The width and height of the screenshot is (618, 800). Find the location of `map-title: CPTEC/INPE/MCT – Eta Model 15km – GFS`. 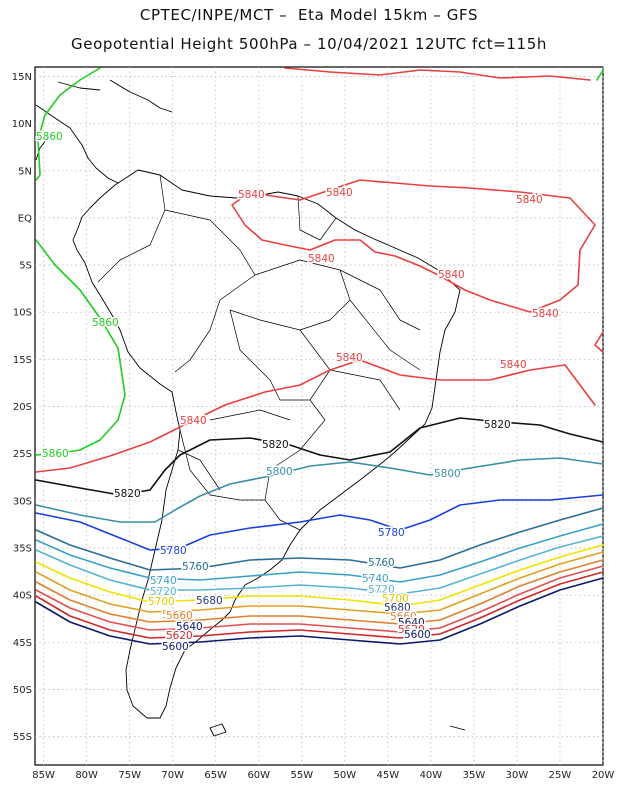

map-title: CPTEC/INPE/MCT – Eta Model 15km – GFS is located at coordinates (309, 15).